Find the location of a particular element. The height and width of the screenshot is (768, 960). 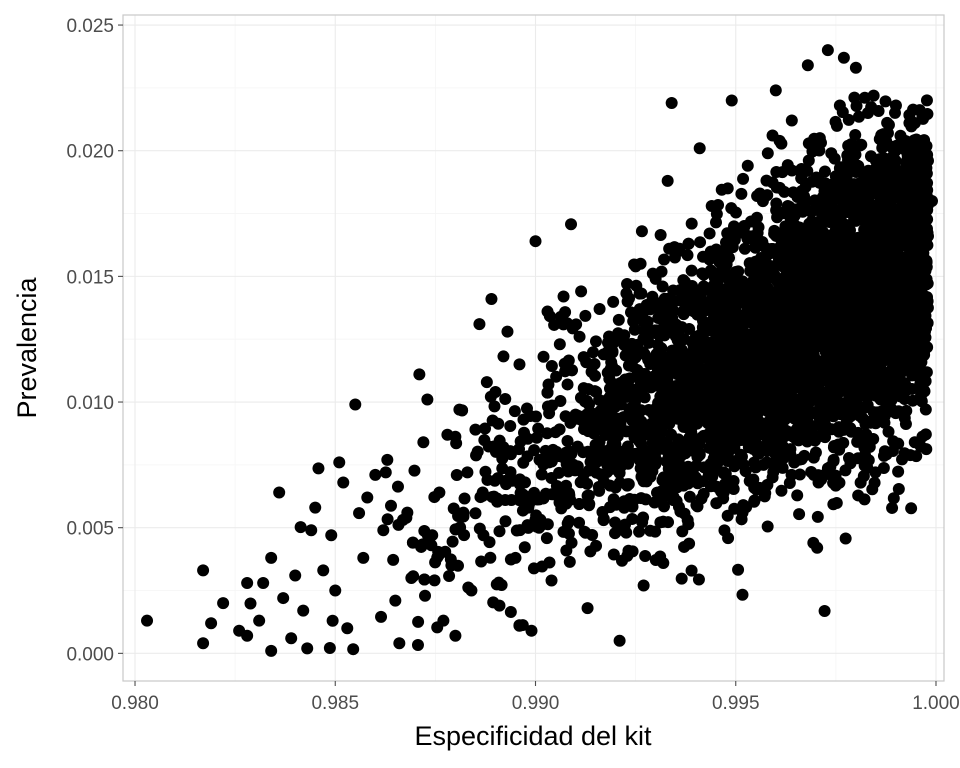

y-axis-title: Prevalencia is located at coordinates (27, 347).